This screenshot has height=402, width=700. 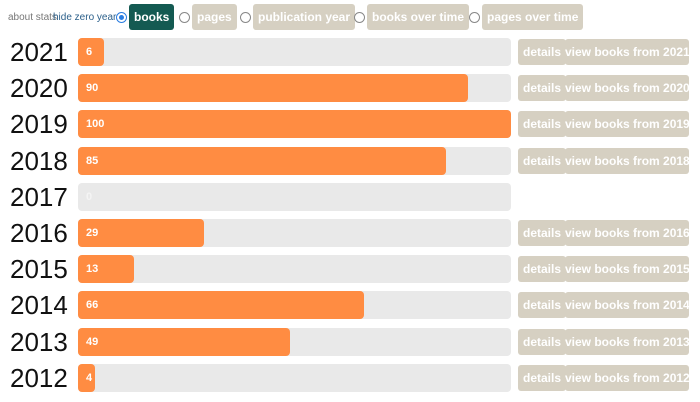 I want to click on value-label: 90, so click(x=92, y=88).